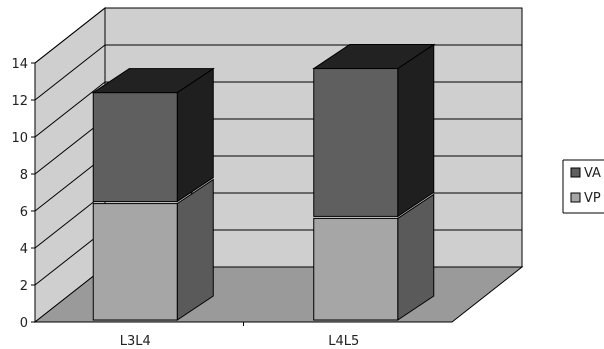 This screenshot has height=349, width=604. I want to click on y-tick-label: 6, so click(24, 212).